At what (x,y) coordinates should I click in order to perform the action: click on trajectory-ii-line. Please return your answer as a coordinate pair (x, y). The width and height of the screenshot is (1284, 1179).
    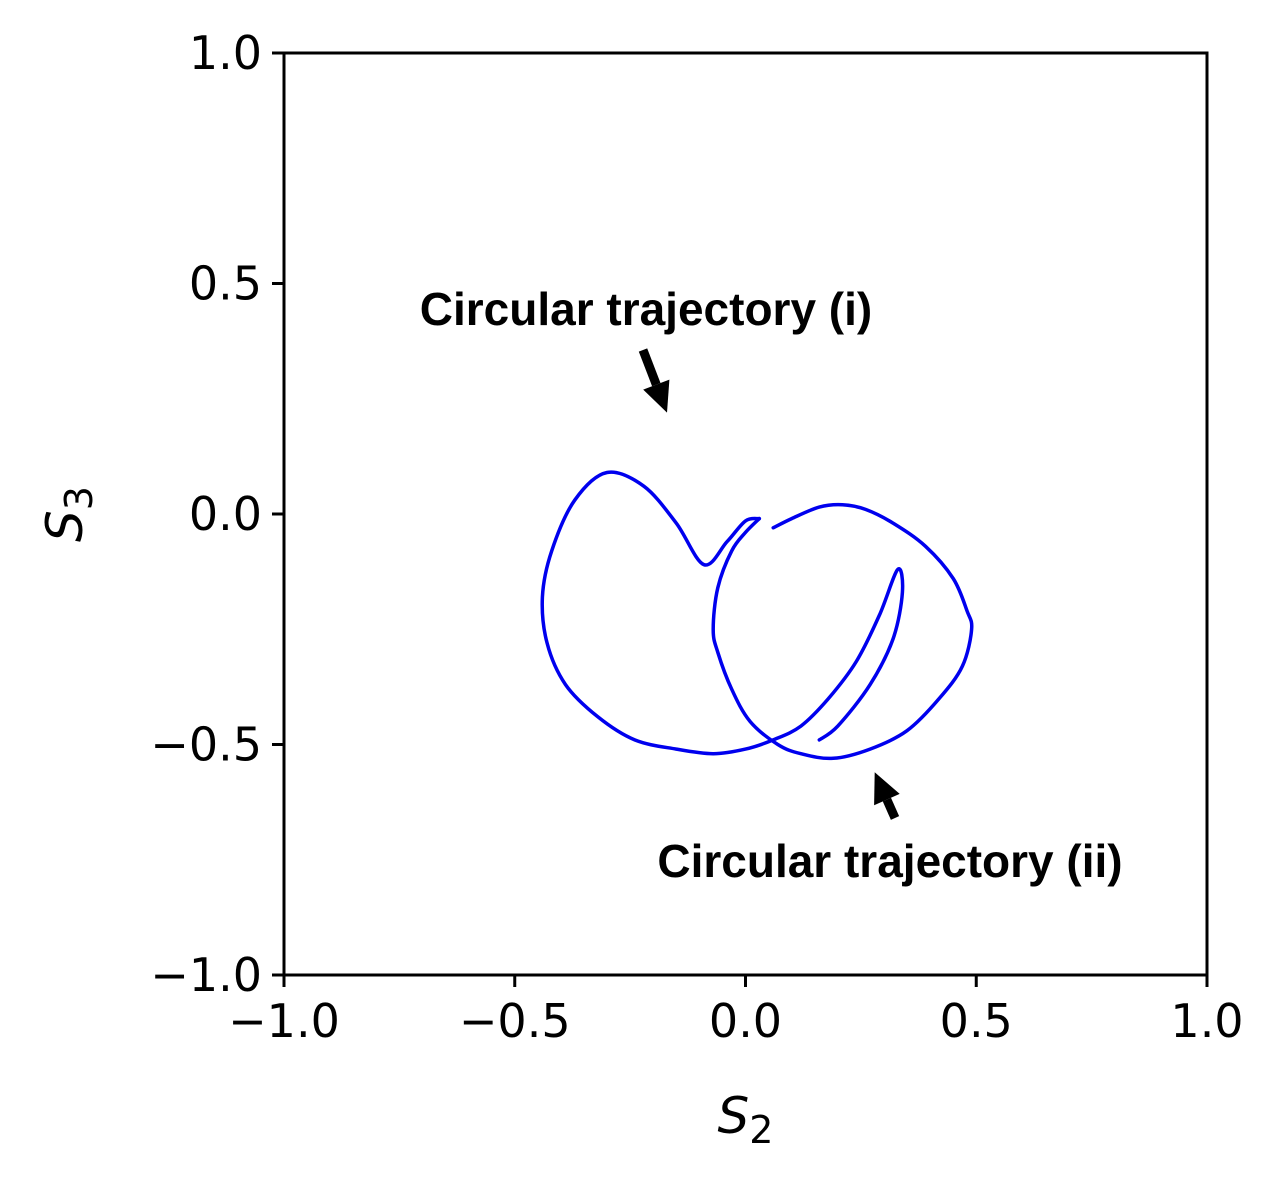
    Looking at the image, I should click on (842, 631).